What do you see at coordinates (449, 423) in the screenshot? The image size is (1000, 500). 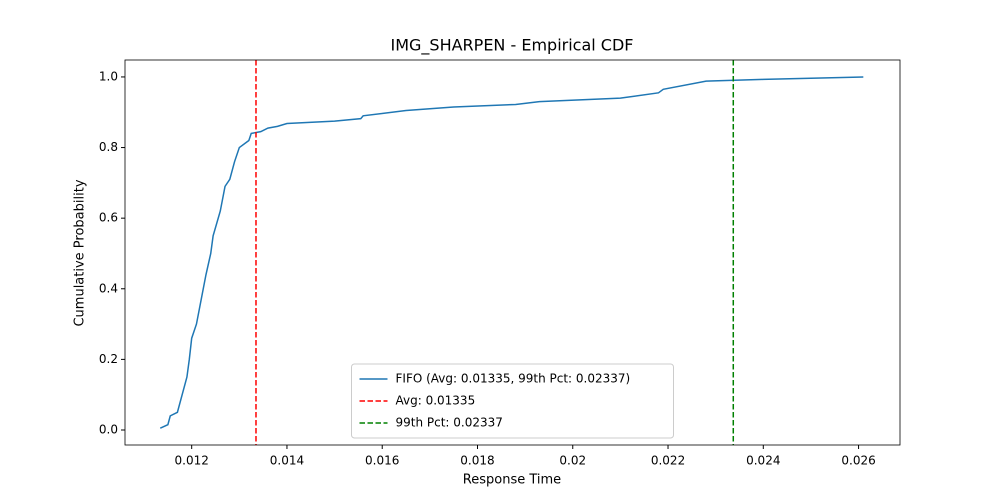 I see `legend-label: 99th Pct: 0.02337` at bounding box center [449, 423].